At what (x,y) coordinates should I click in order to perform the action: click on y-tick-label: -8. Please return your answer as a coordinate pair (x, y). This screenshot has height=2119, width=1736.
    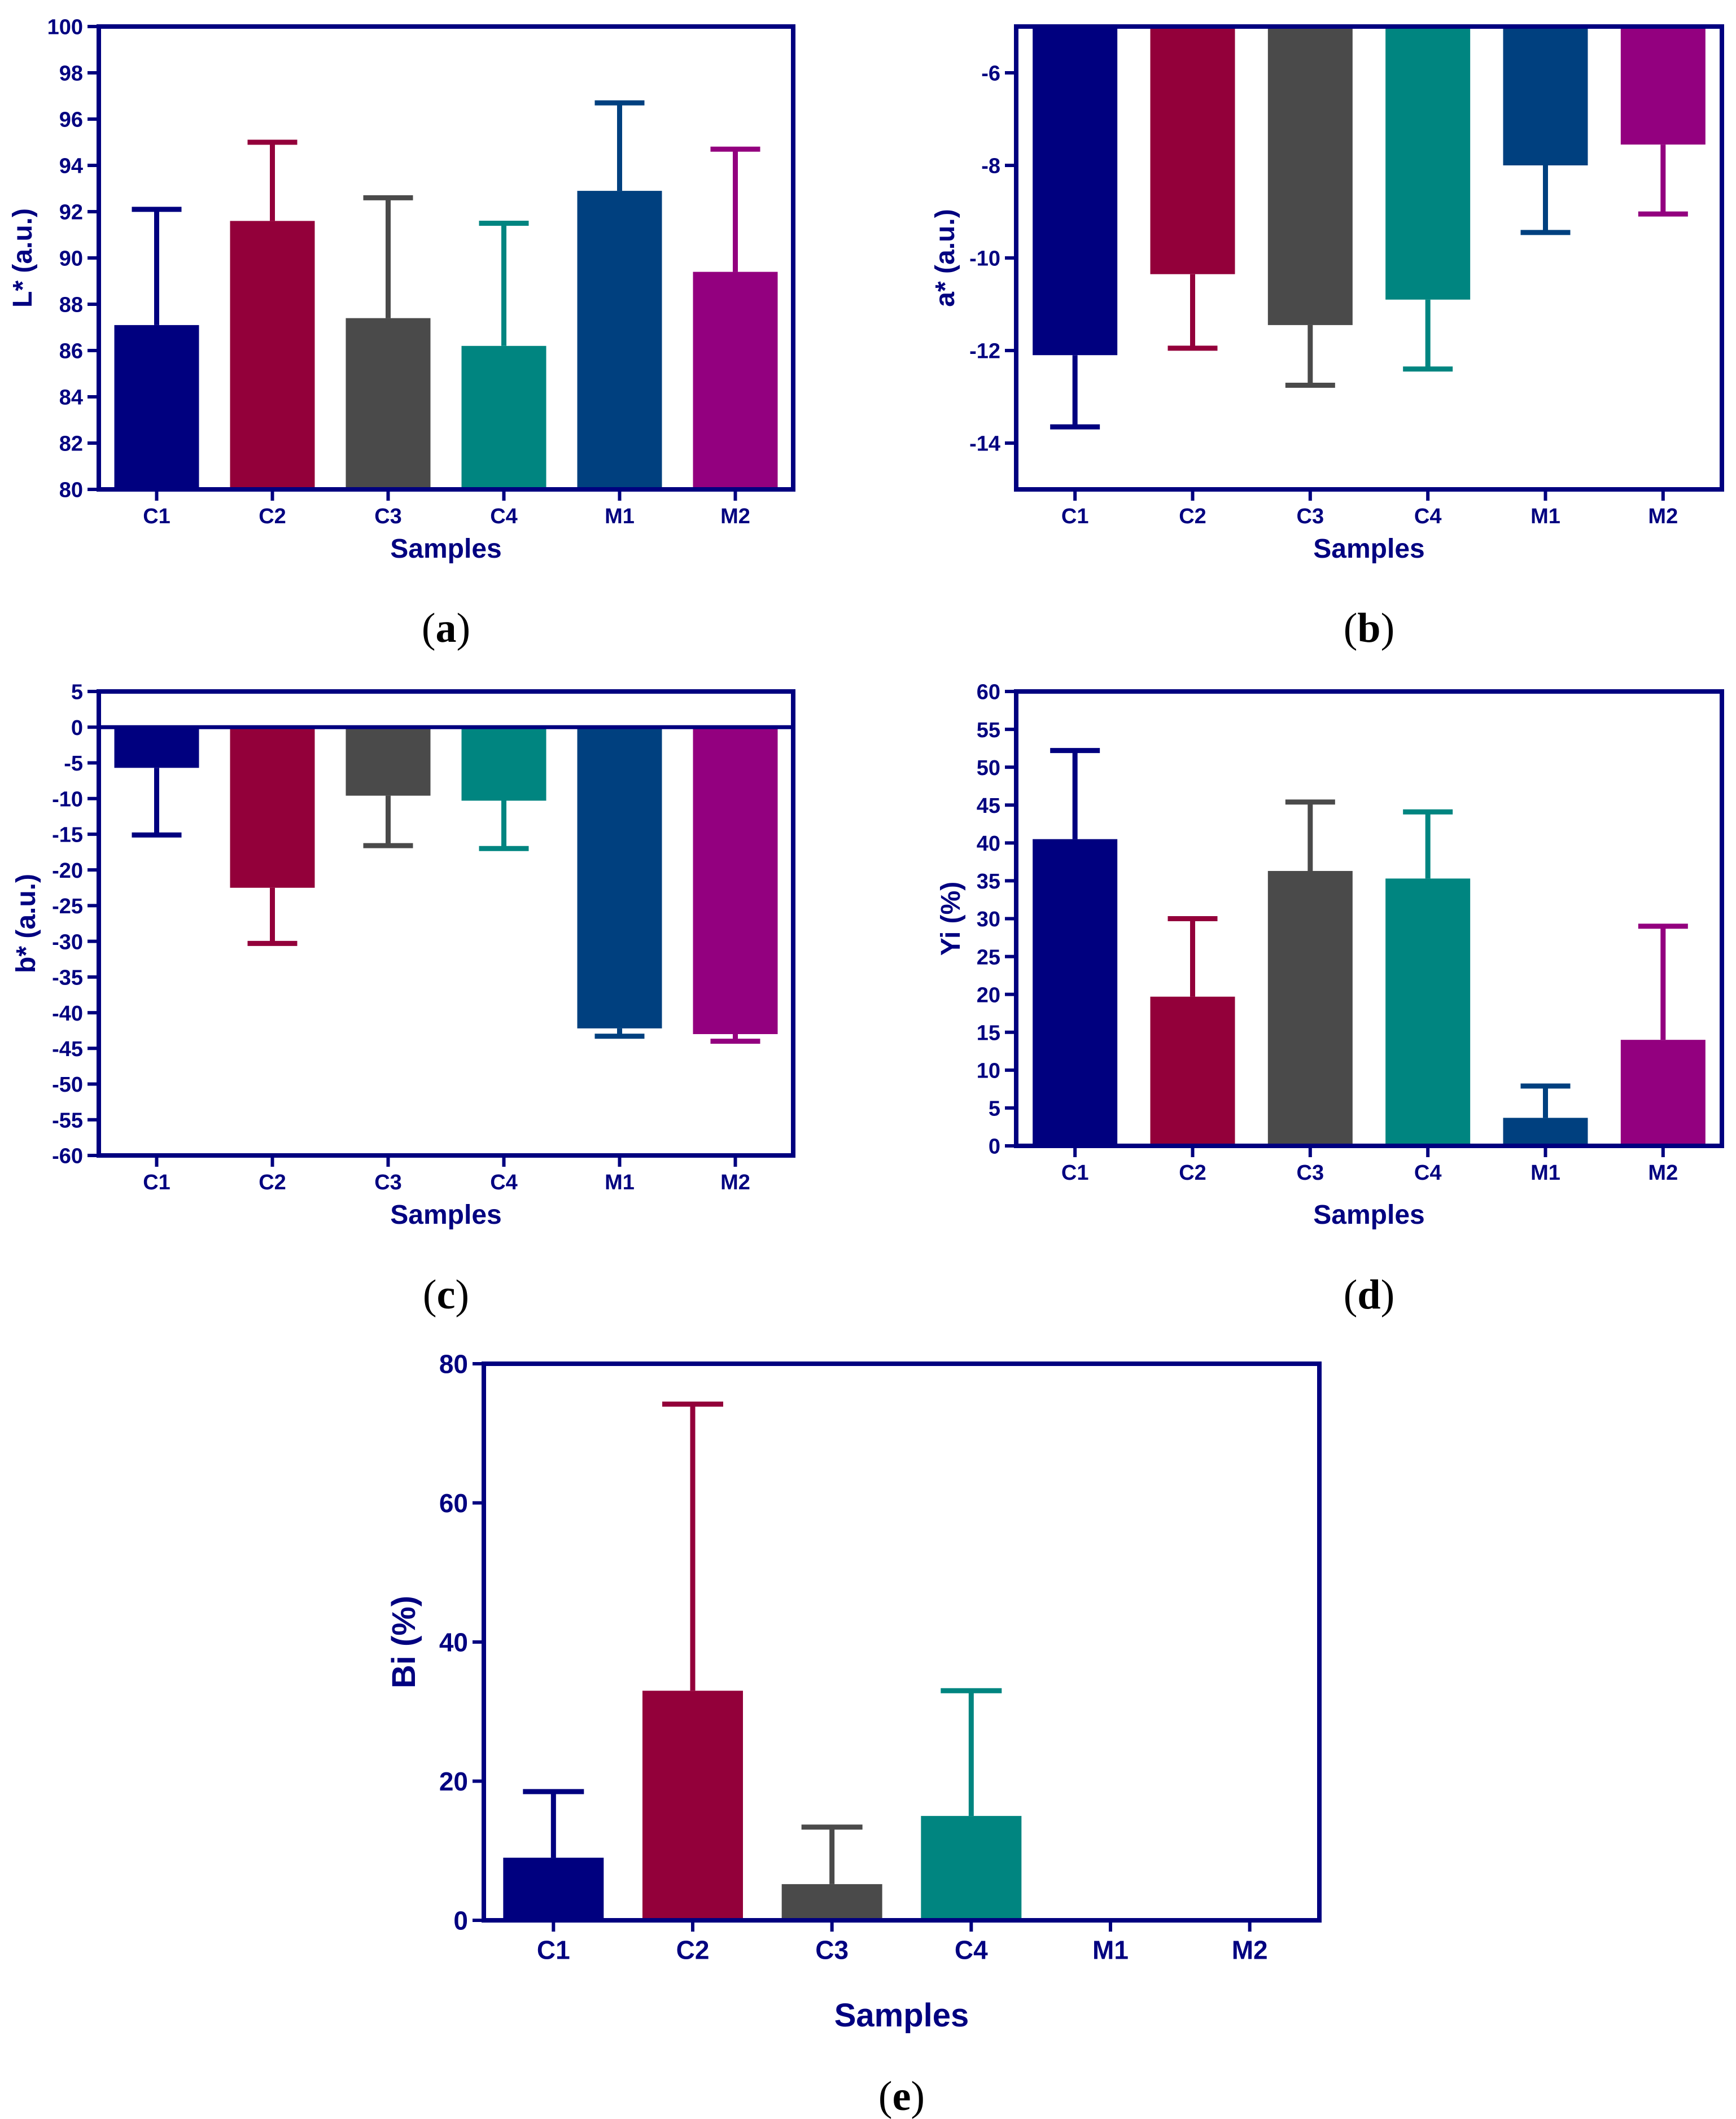
    Looking at the image, I should click on (990, 166).